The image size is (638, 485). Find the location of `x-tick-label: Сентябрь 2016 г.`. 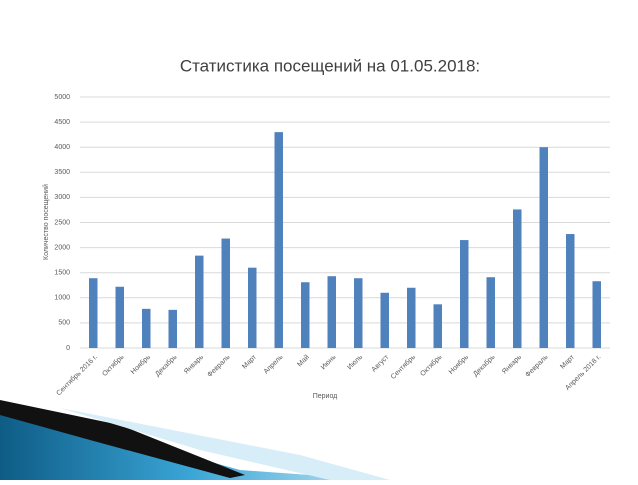

x-tick-label: Сентябрь 2016 г. is located at coordinates (77, 375).